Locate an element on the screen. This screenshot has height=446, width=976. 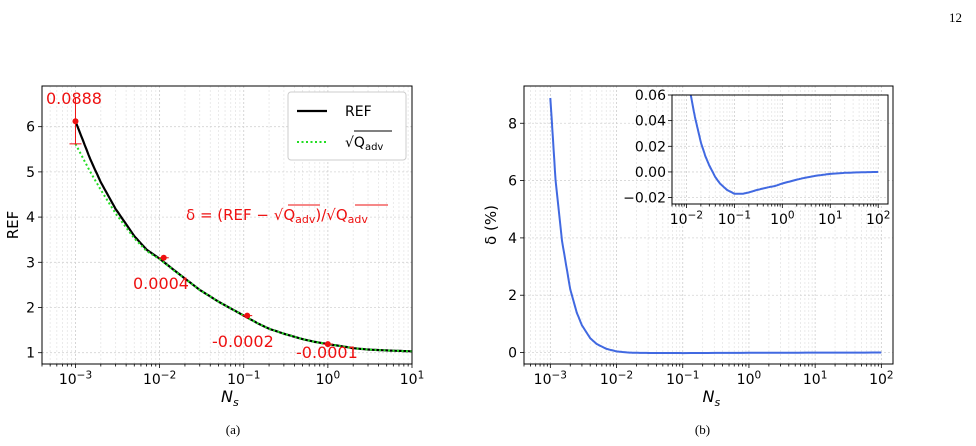
inset-y-tick-label: 0.00 is located at coordinates (650, 173).